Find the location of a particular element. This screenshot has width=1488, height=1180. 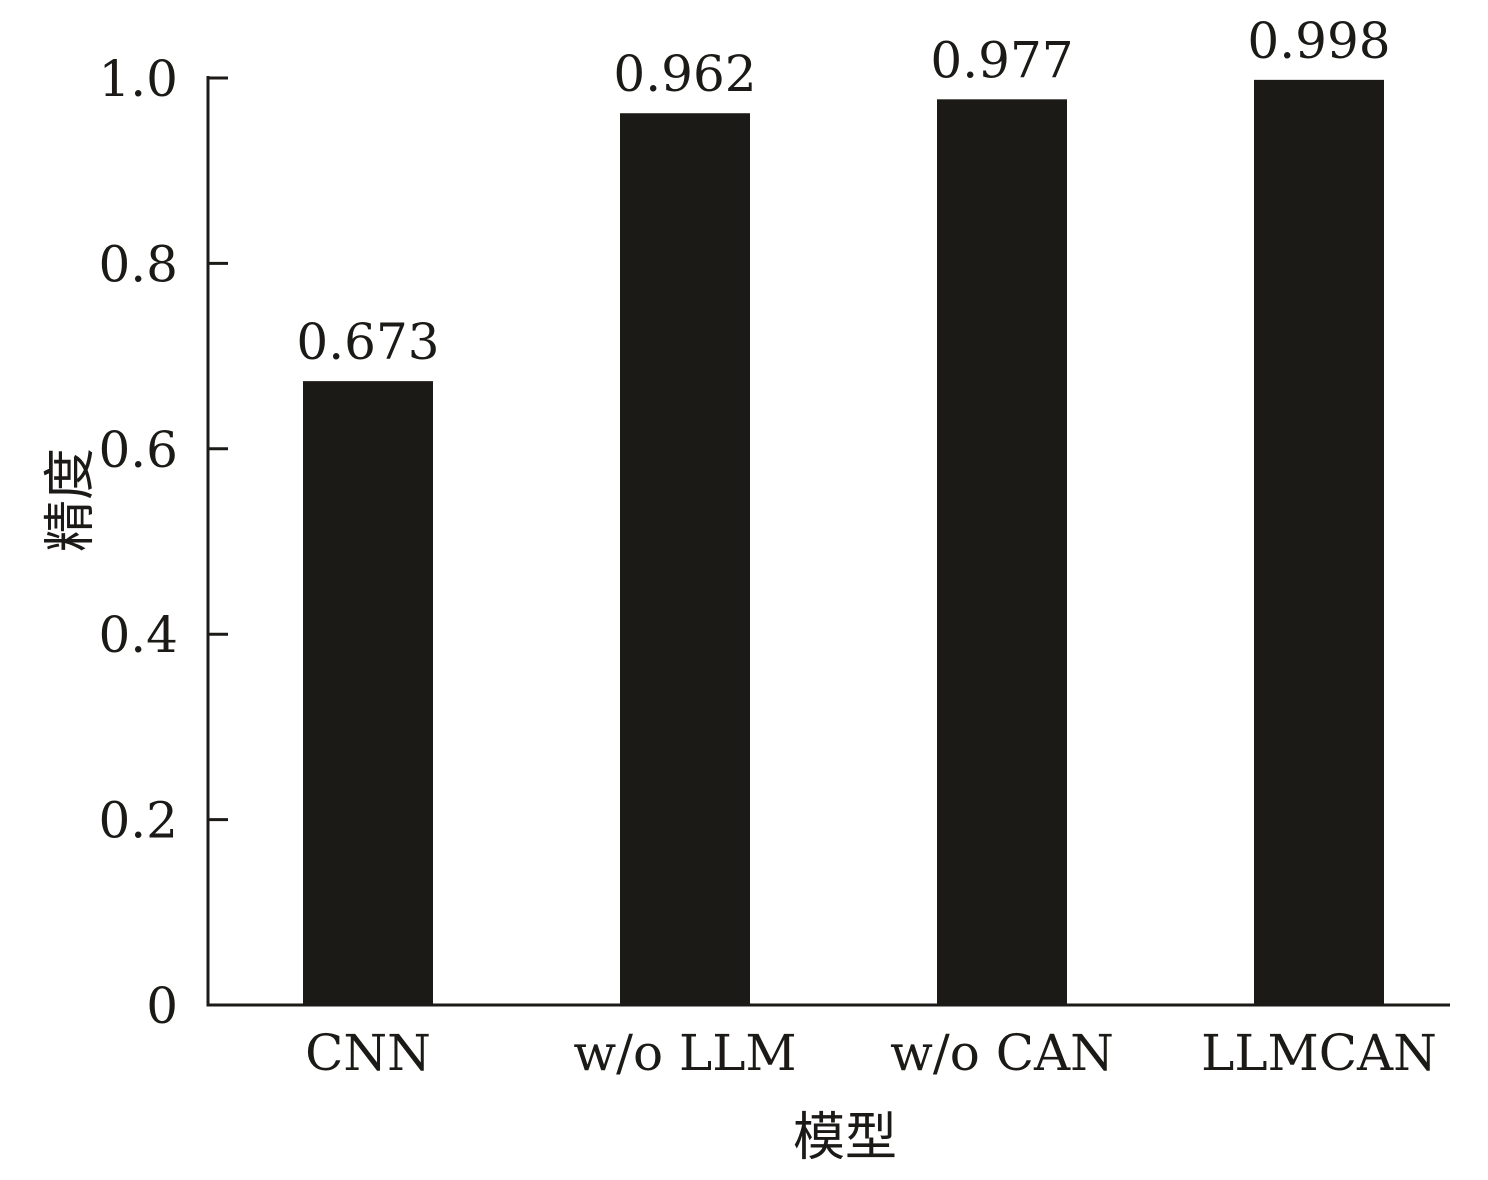

bar-value-label: 0.998 is located at coordinates (1318, 41).